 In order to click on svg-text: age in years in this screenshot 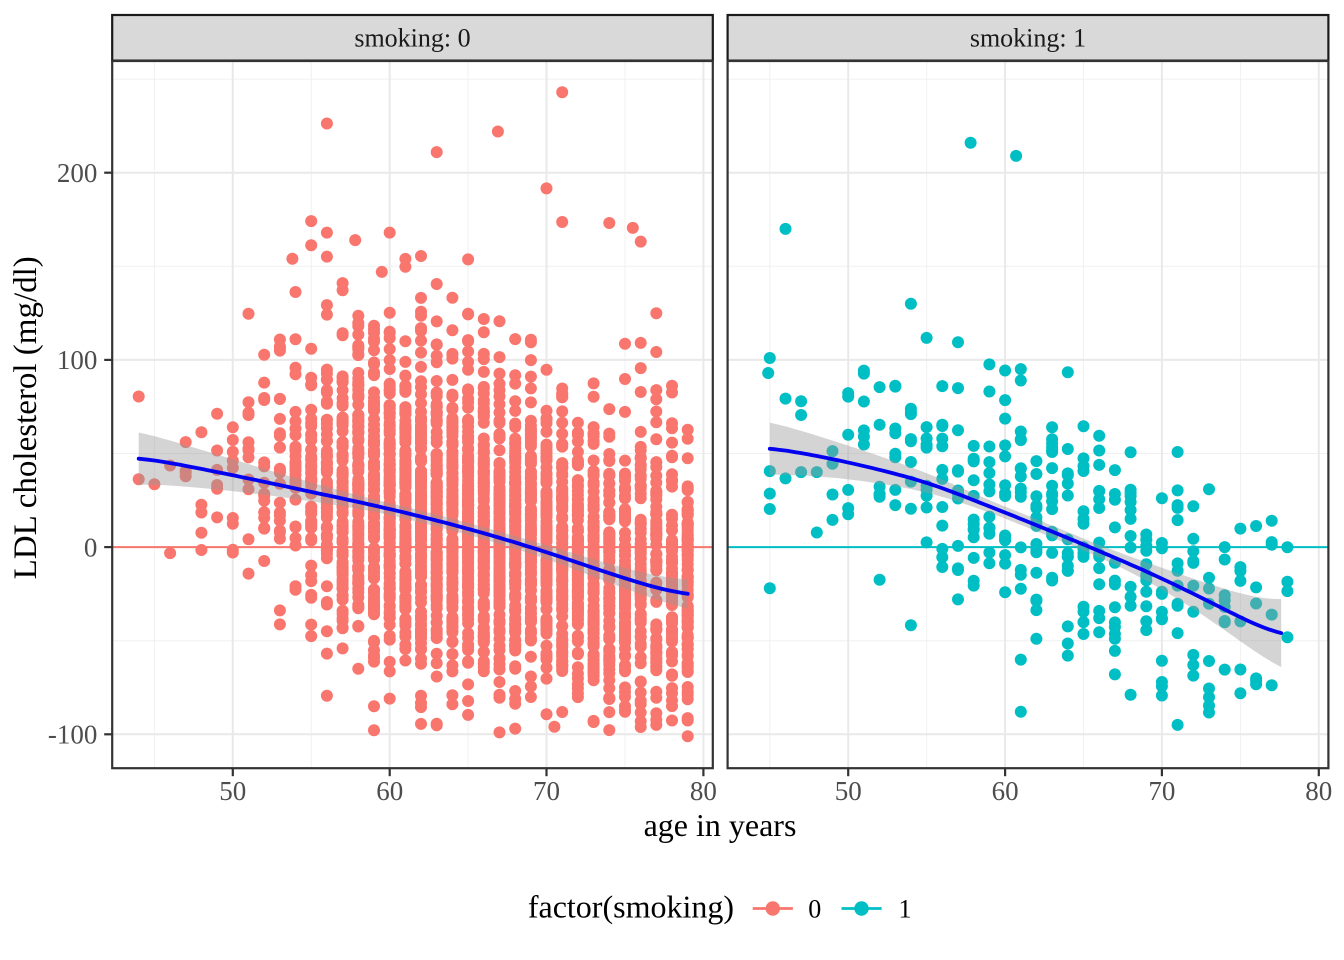, I will do `click(720, 825)`.